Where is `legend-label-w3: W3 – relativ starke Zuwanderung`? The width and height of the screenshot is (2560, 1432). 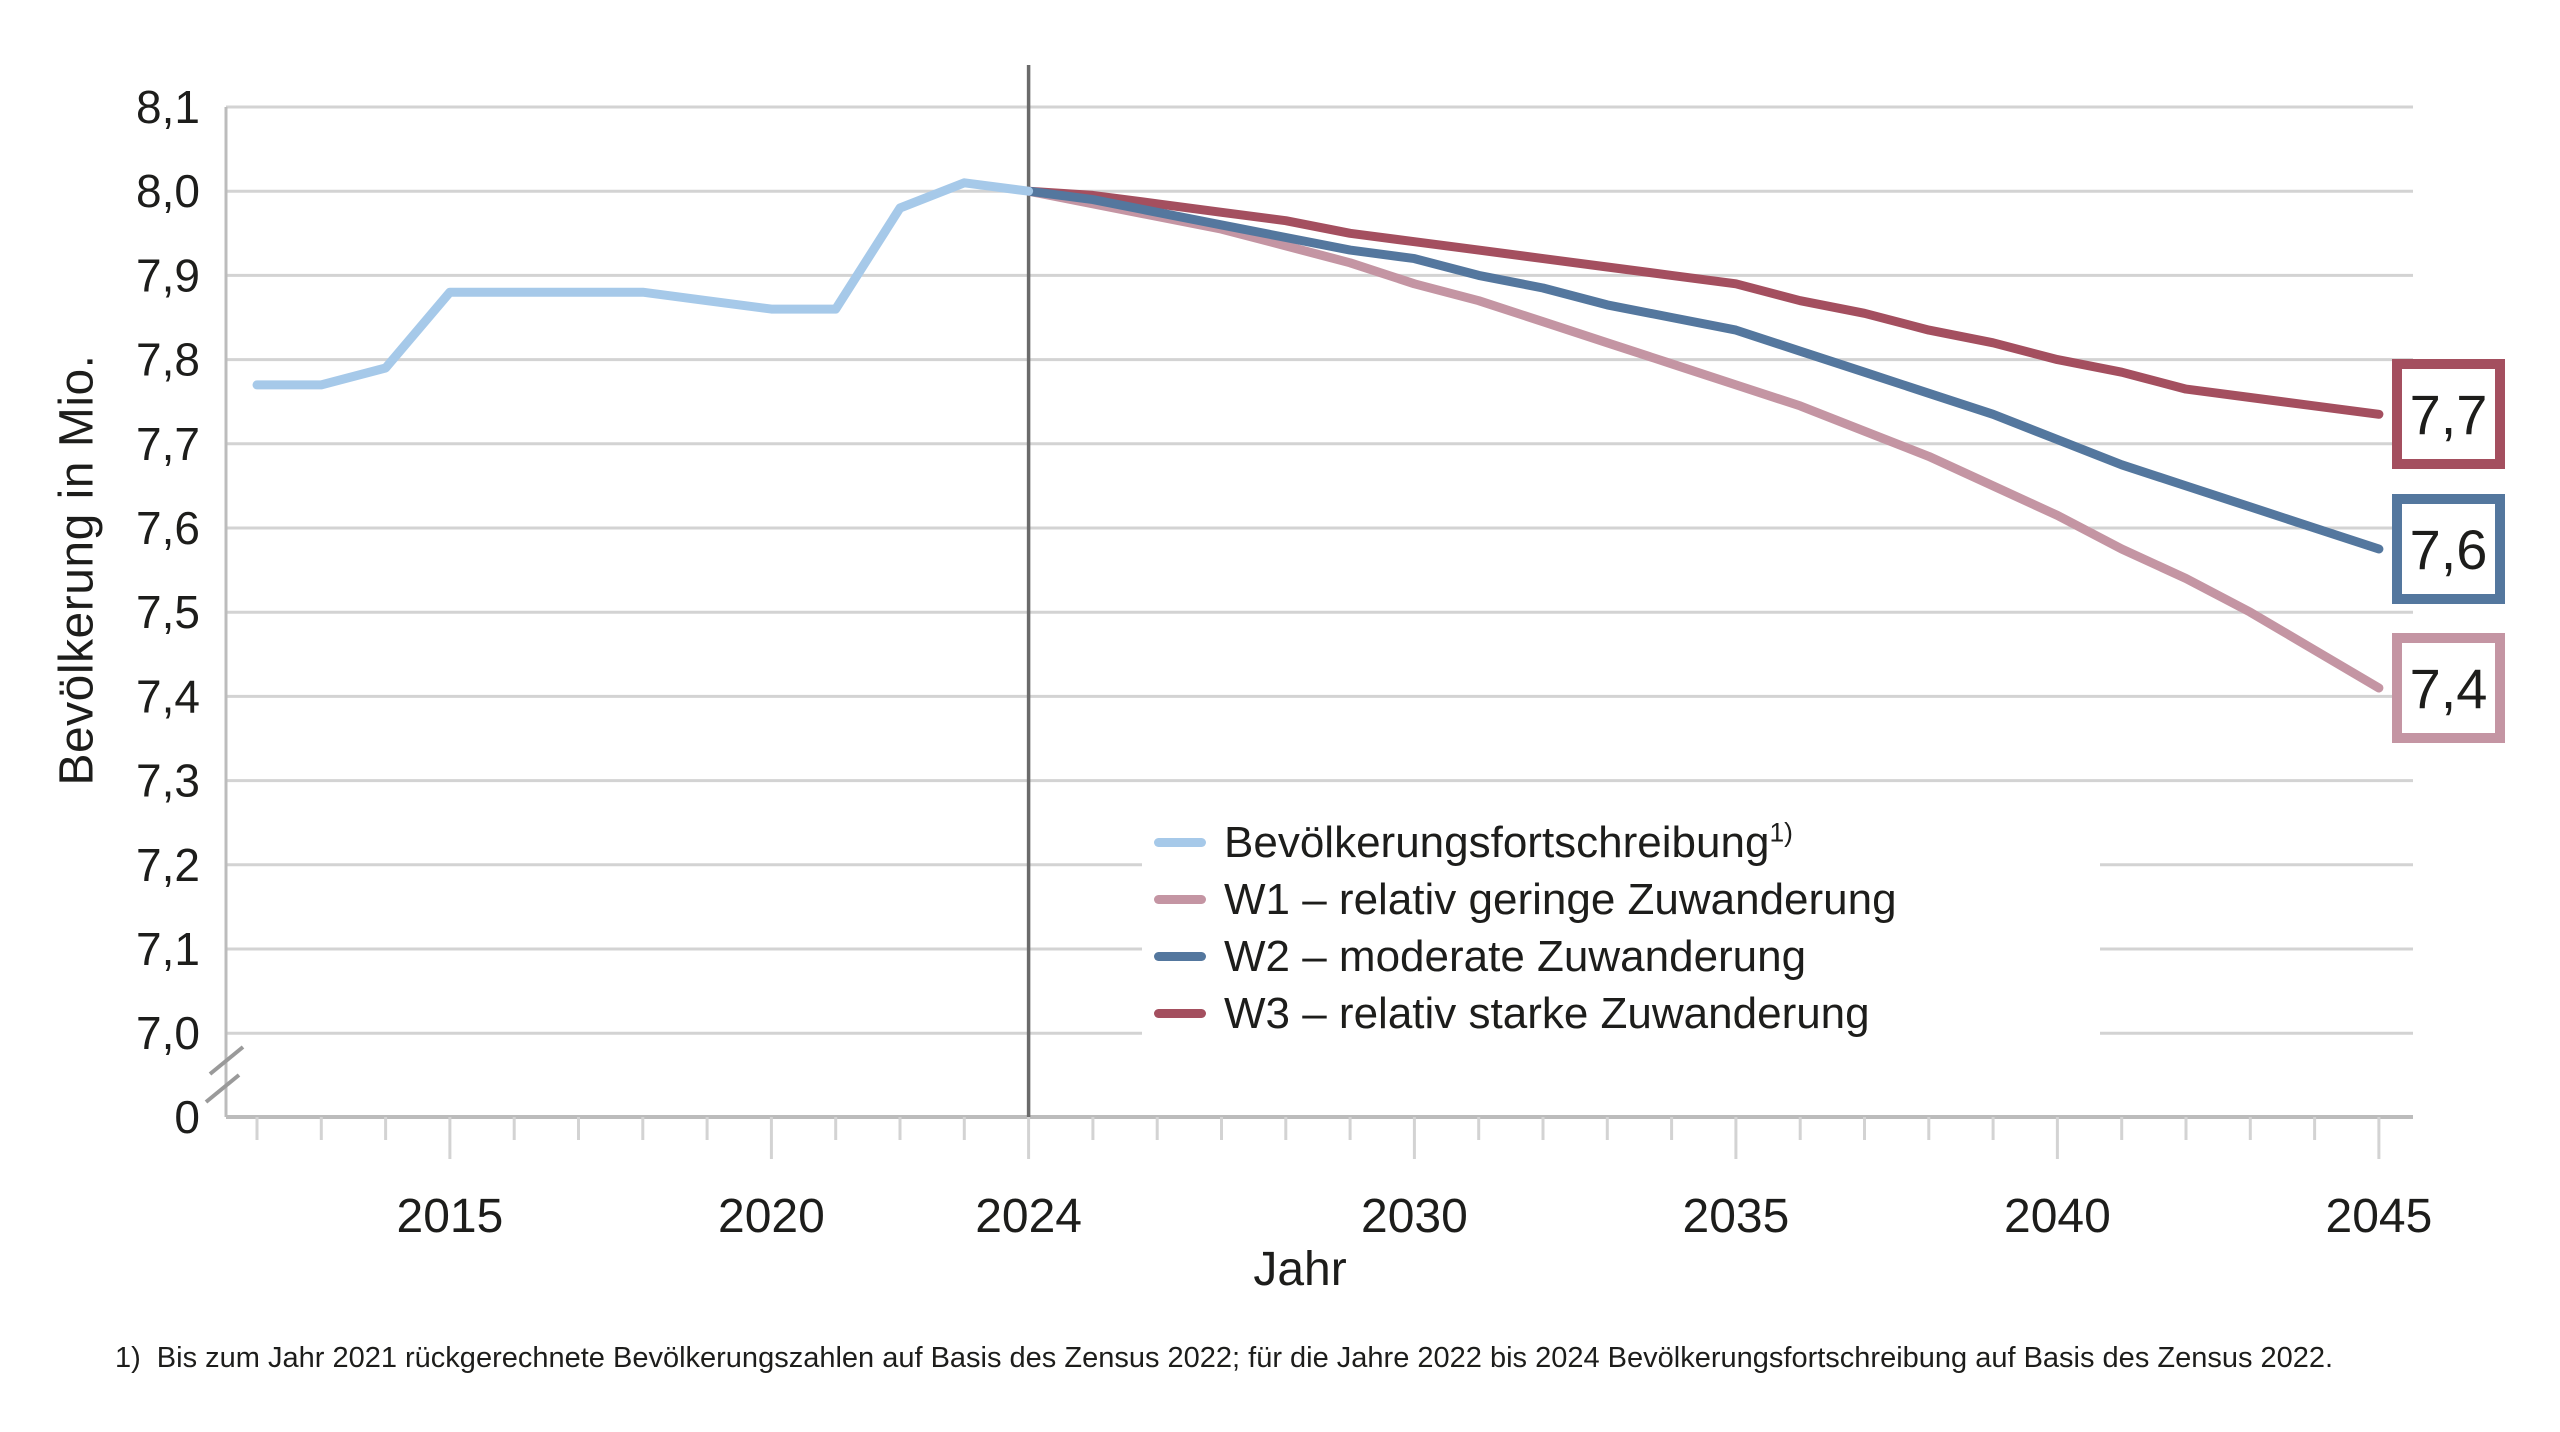
legend-label-w3: W3 – relativ starke Zuwanderung is located at coordinates (1547, 1013).